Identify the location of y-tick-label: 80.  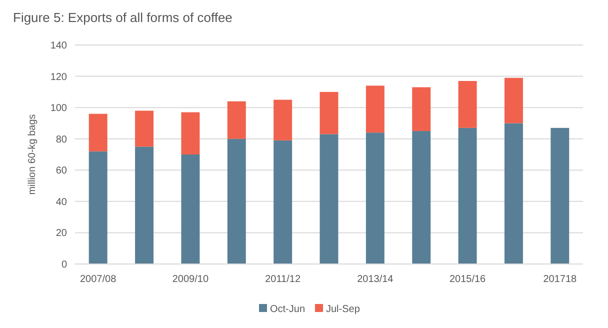
(62, 140).